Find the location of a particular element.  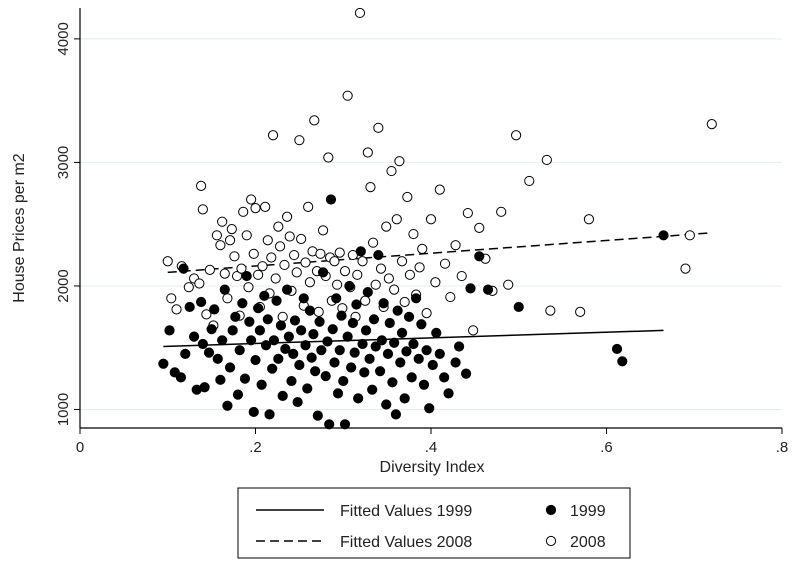

x-tick-label: .2 is located at coordinates (255, 447).